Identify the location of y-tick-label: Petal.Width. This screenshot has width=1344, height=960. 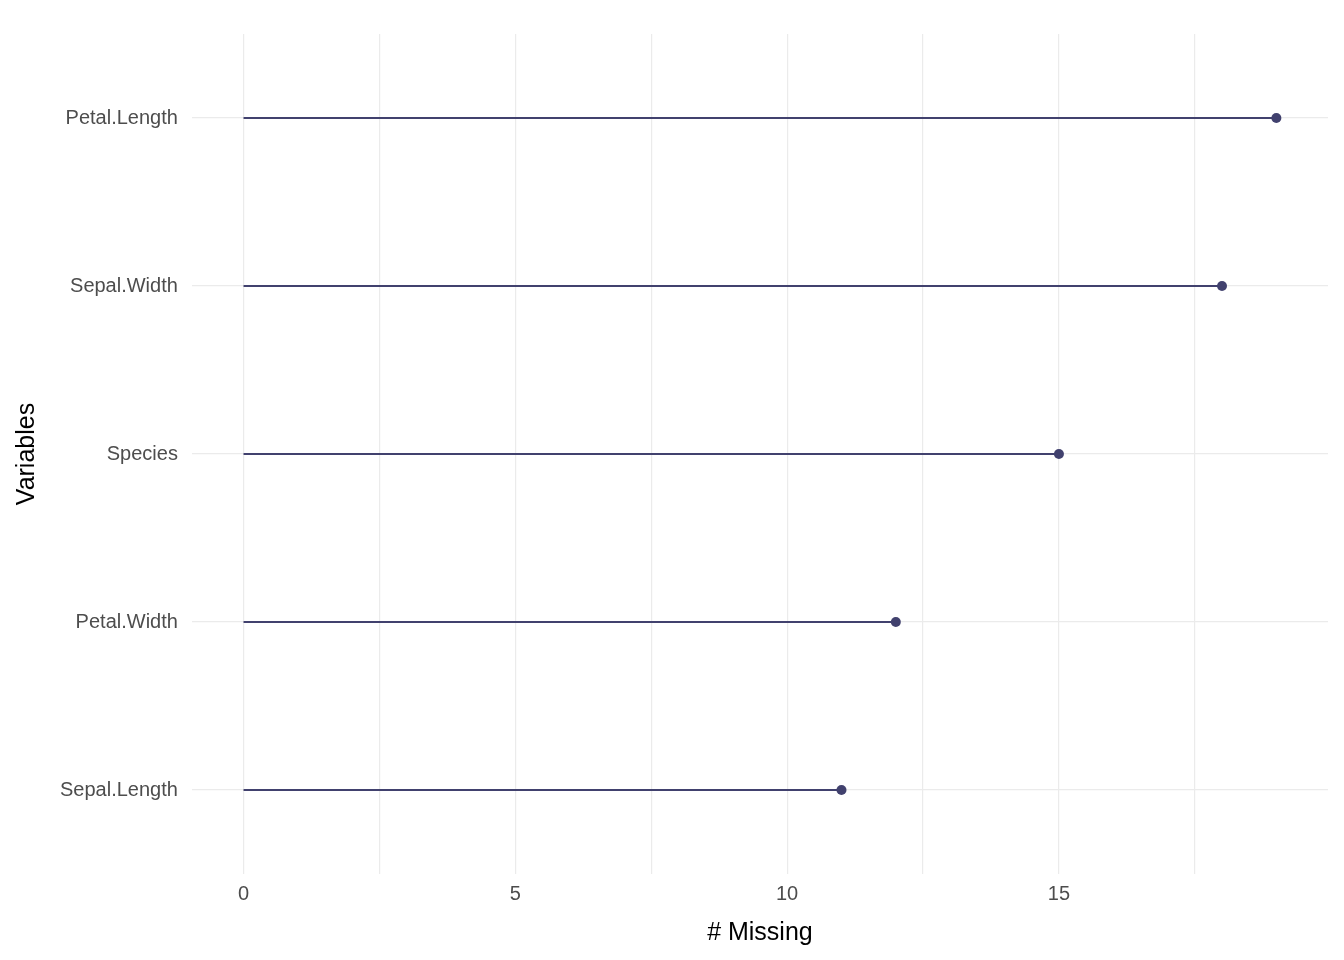
(126, 620).